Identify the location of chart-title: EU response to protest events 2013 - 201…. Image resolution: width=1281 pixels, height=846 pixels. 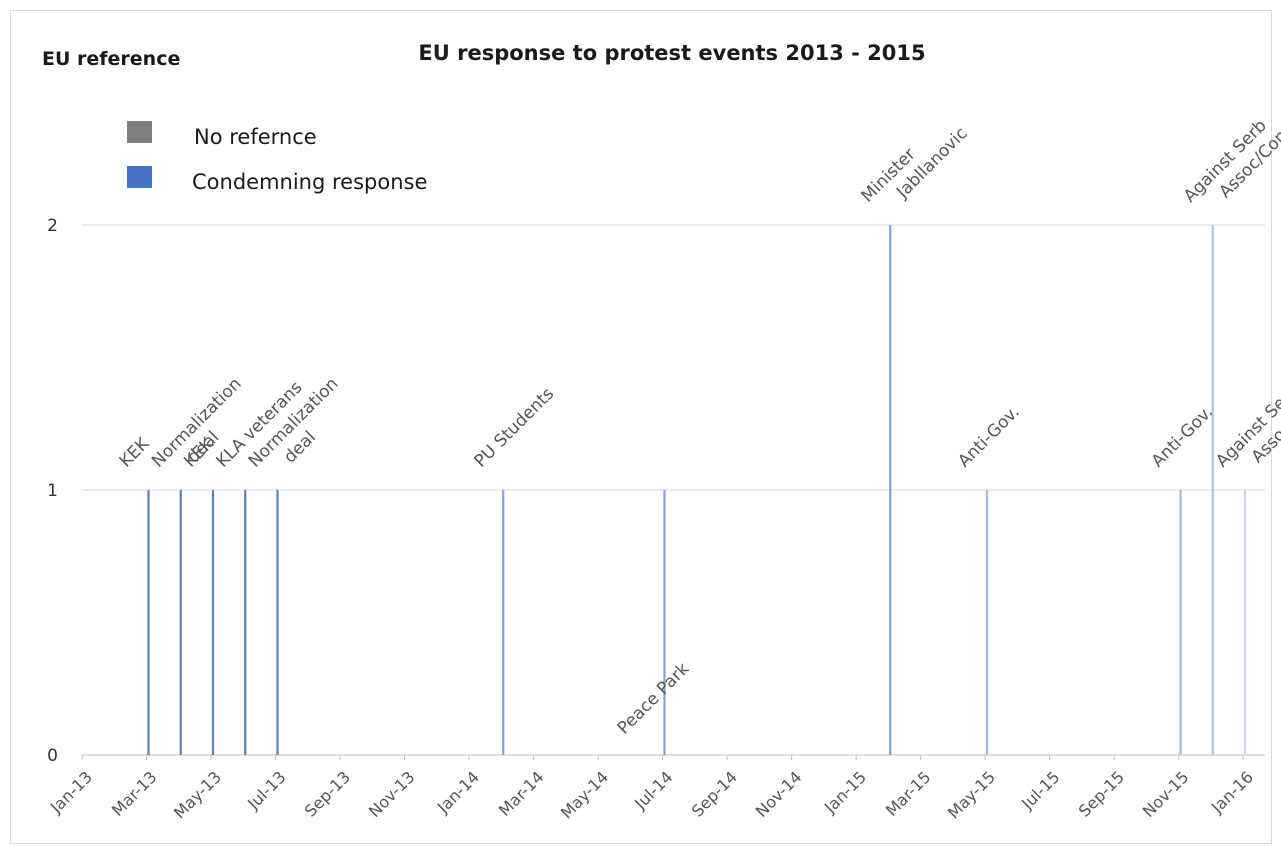
(671, 53).